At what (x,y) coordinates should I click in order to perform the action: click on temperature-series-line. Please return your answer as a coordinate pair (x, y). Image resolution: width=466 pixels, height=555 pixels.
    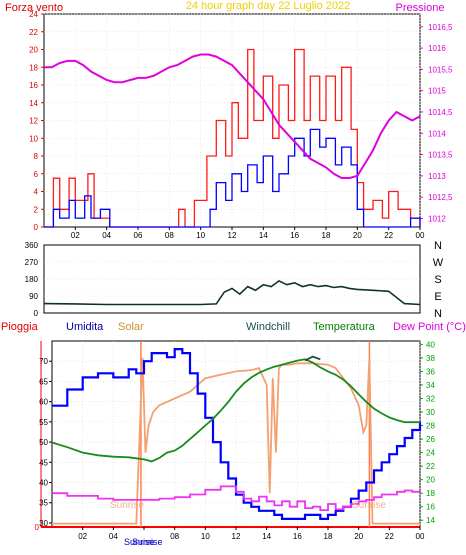
    Looking at the image, I should click on (235, 410).